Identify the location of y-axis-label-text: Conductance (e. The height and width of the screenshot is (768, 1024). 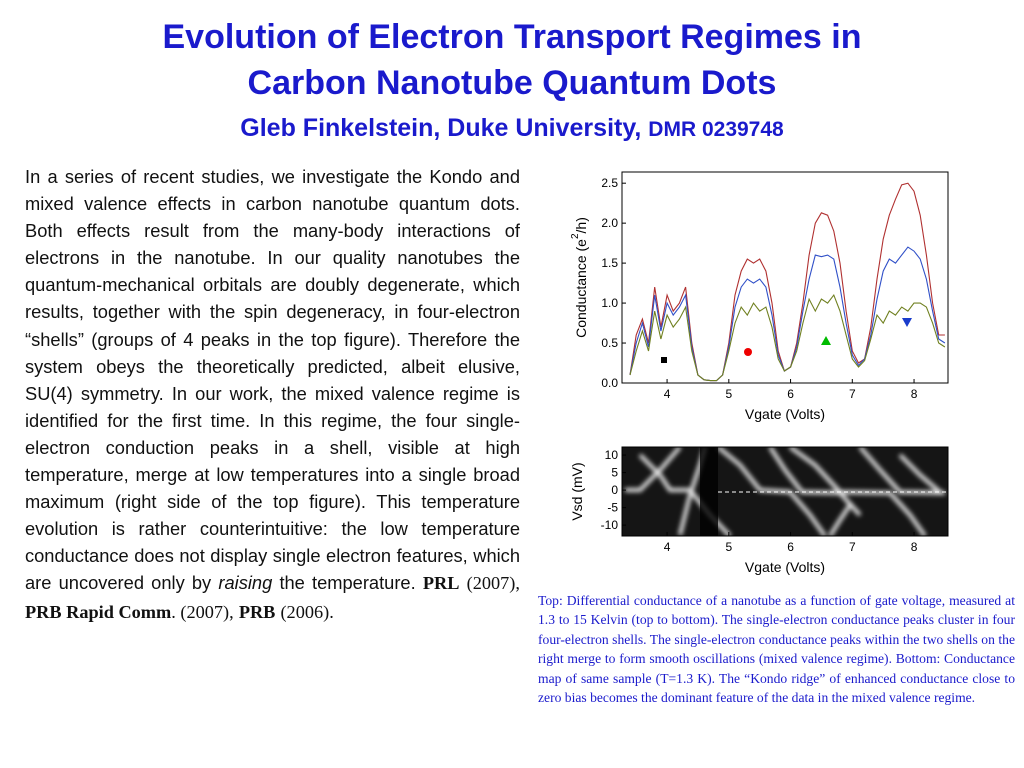
(581, 288).